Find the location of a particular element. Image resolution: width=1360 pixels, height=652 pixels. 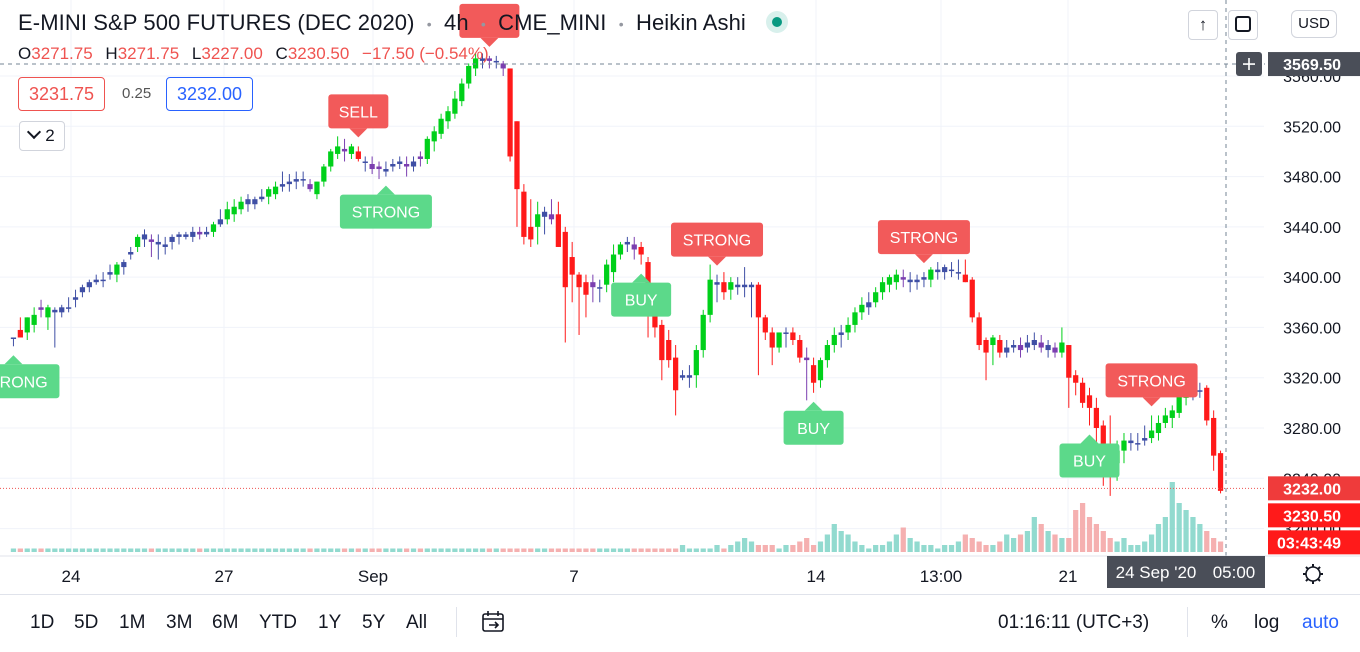

buy-price-button: 3232.00 is located at coordinates (210, 94).